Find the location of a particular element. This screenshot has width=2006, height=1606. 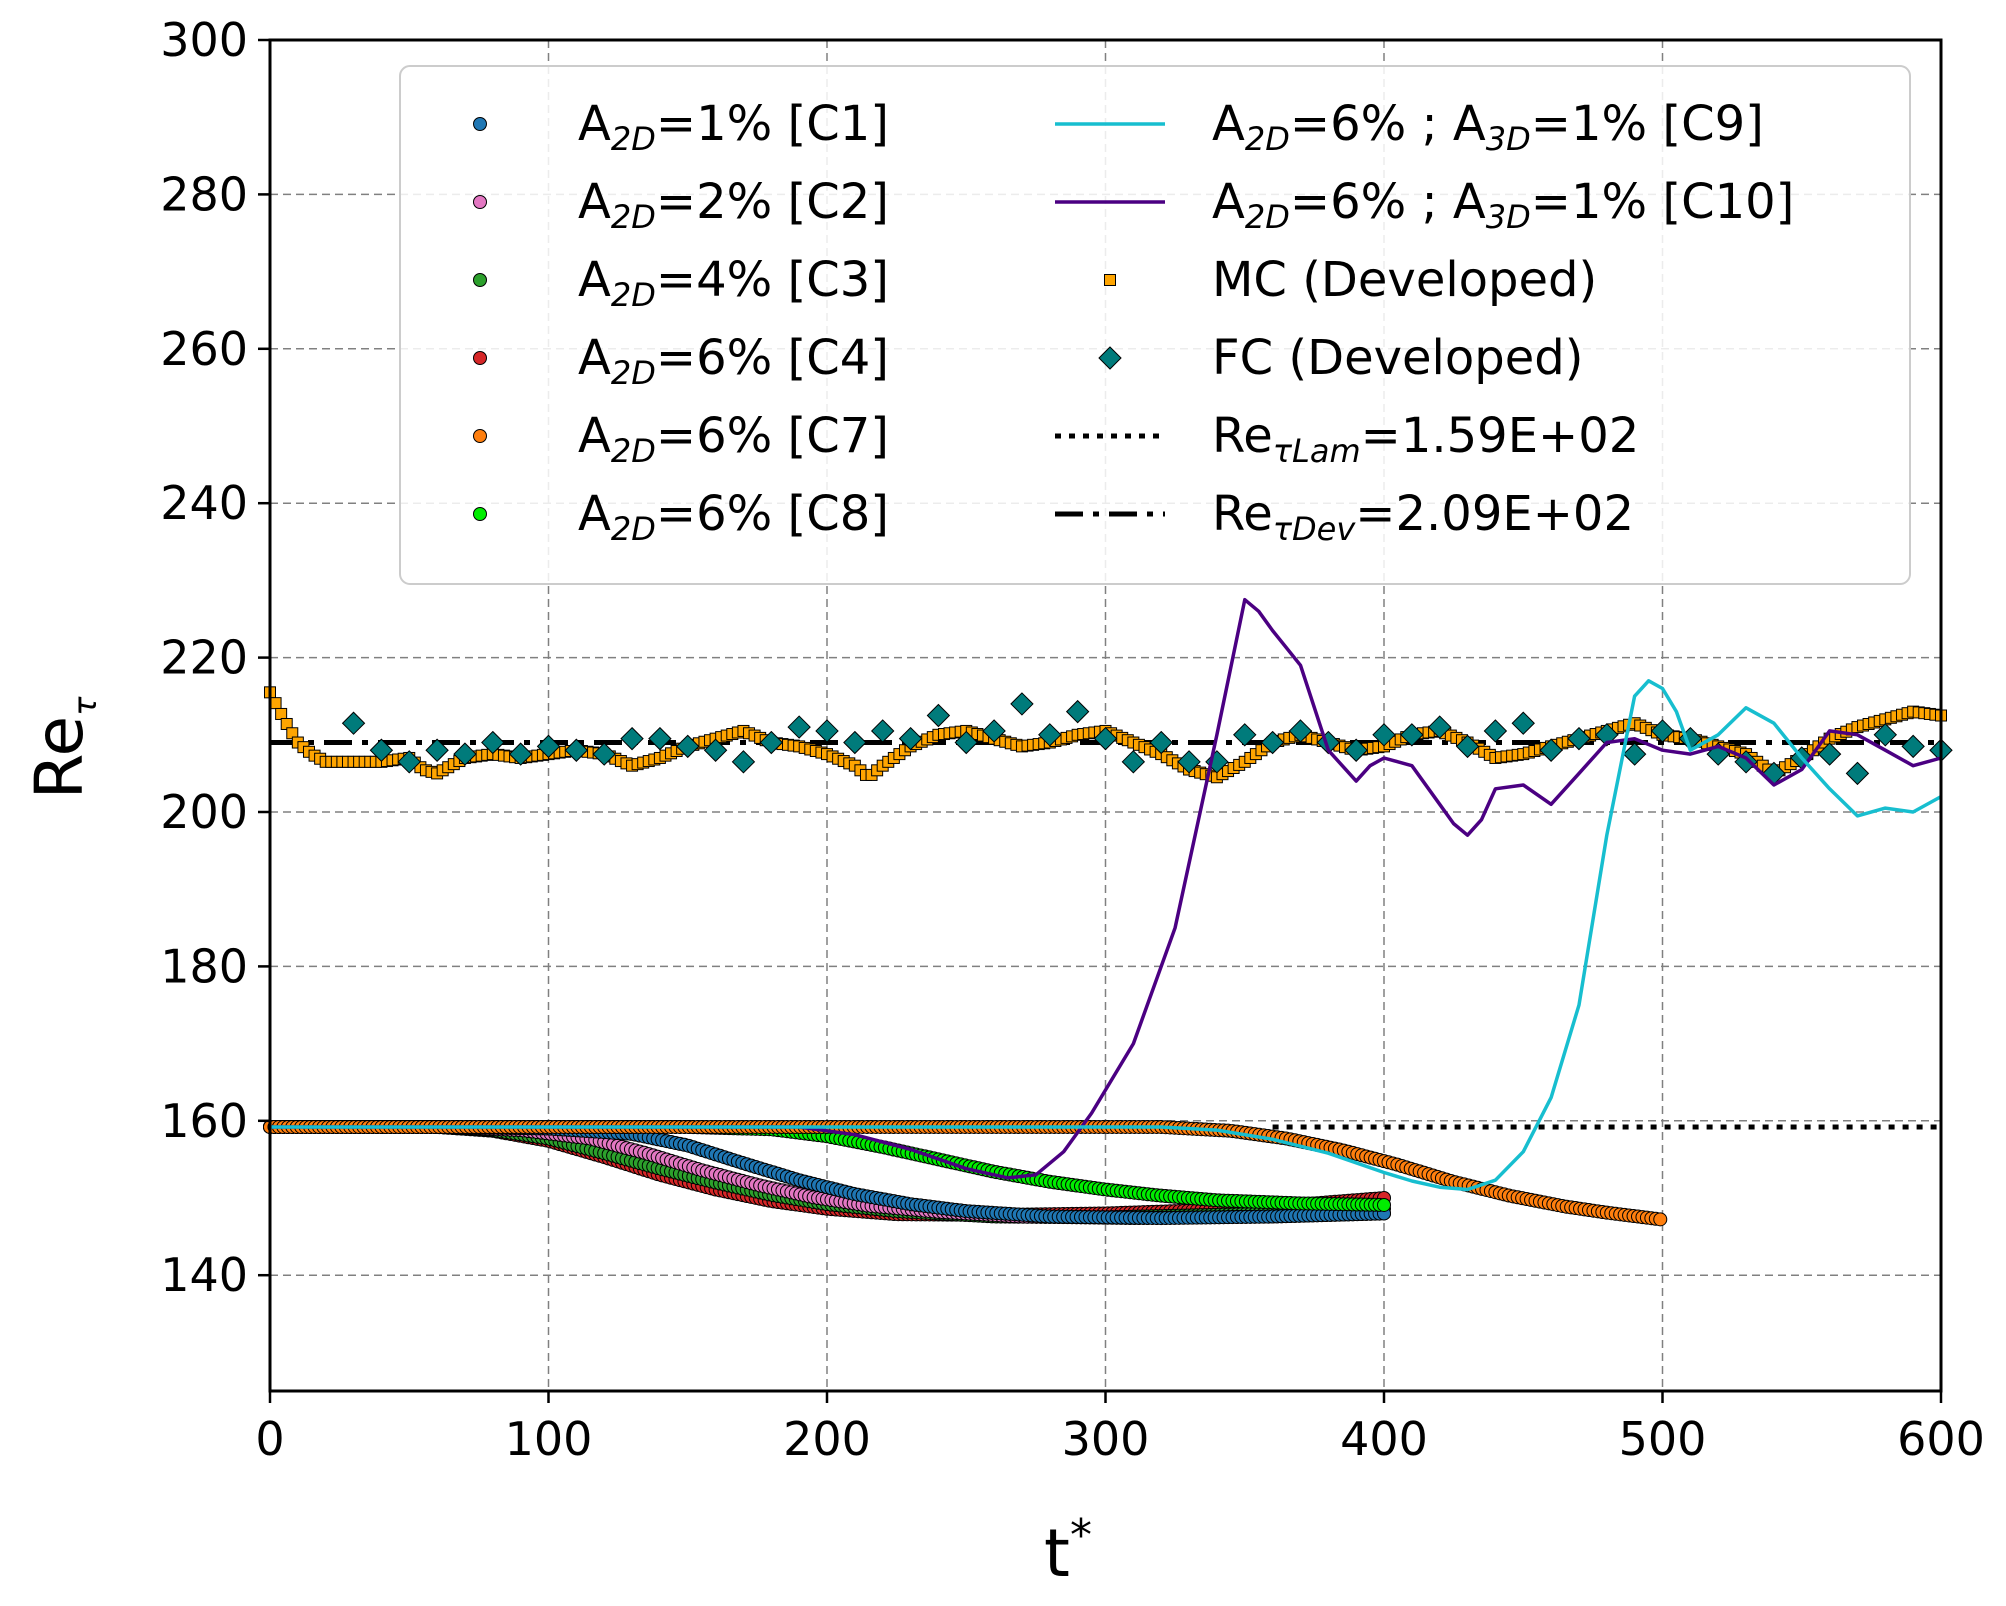

legend-label-c1: A2D=1% [C1] is located at coordinates (733, 127).